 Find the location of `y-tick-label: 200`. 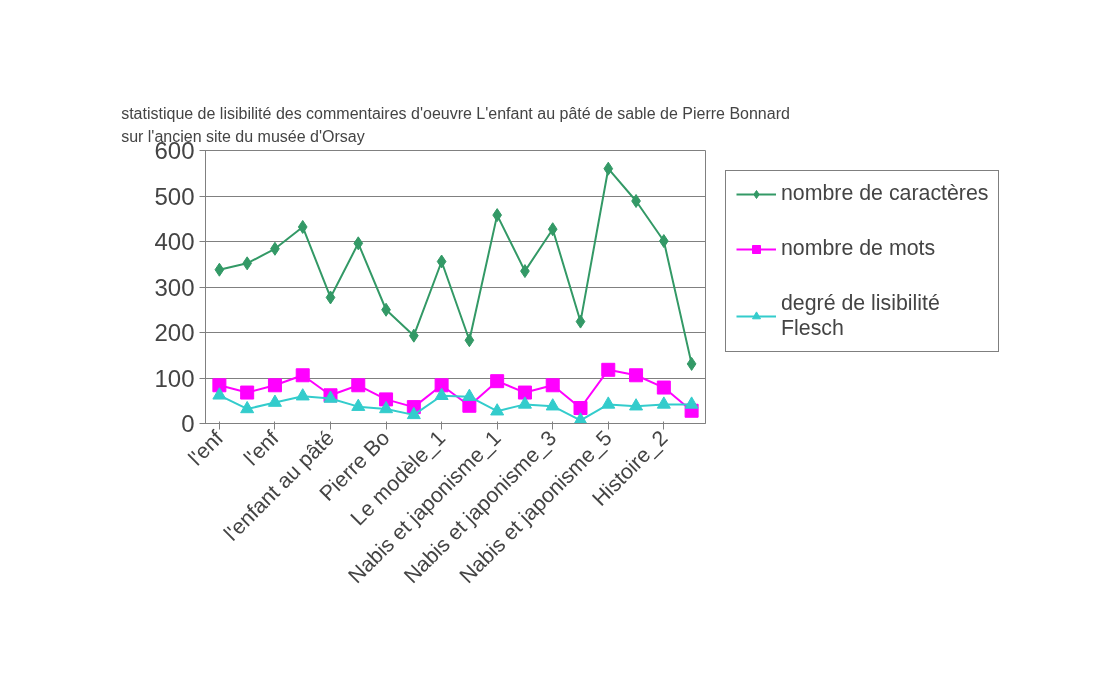

y-tick-label: 200 is located at coordinates (174, 332).